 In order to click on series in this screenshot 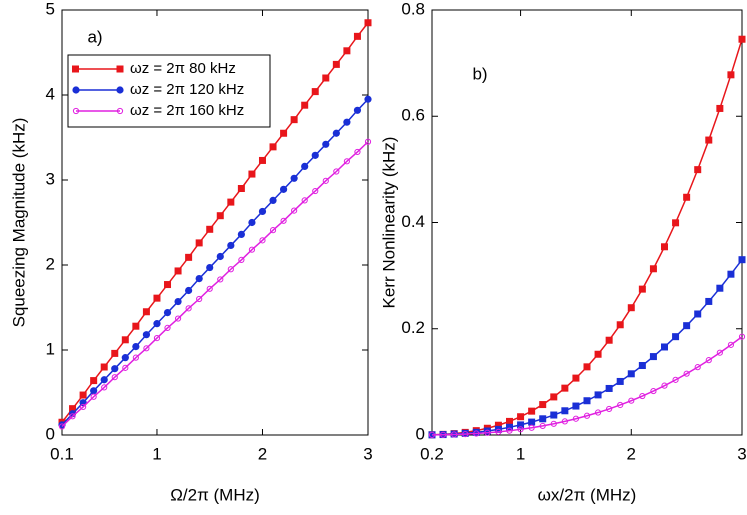, I will do `click(587, 385)`.